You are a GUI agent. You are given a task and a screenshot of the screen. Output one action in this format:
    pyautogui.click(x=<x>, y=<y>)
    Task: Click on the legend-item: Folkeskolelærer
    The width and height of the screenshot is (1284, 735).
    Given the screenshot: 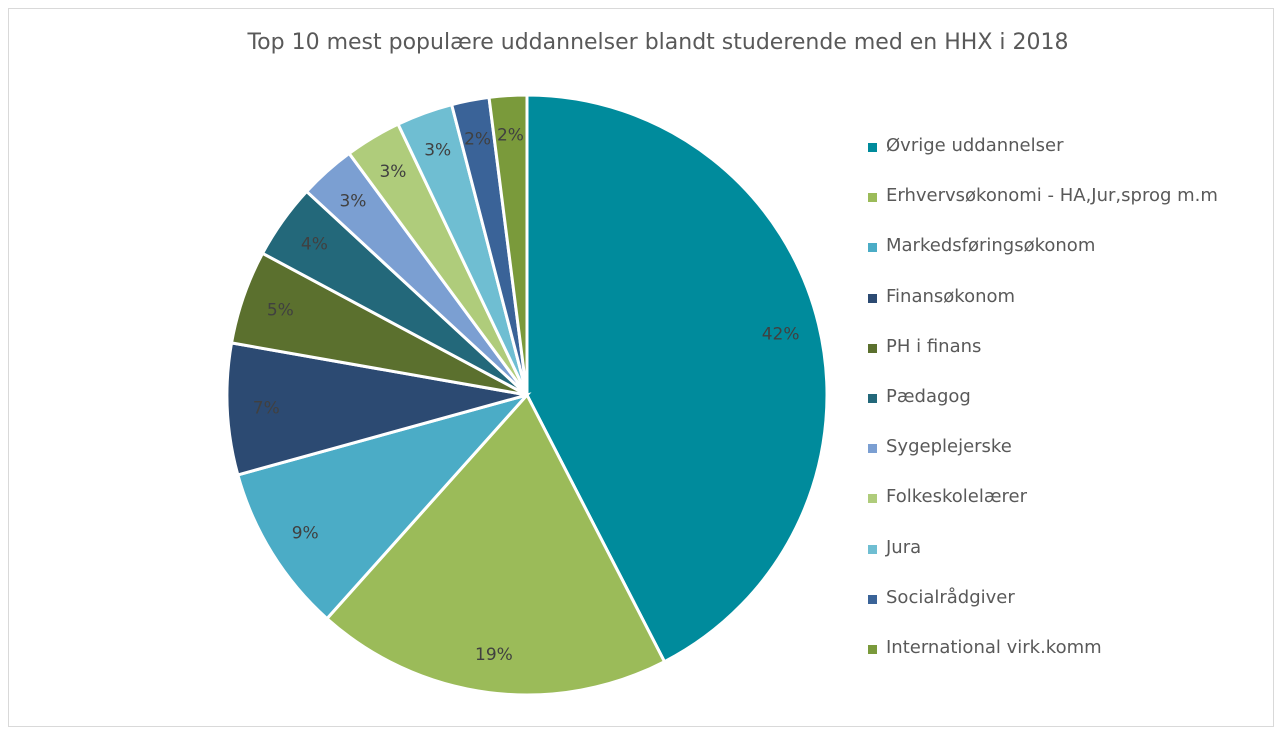 What is the action you would take?
    pyautogui.click(x=1043, y=511)
    